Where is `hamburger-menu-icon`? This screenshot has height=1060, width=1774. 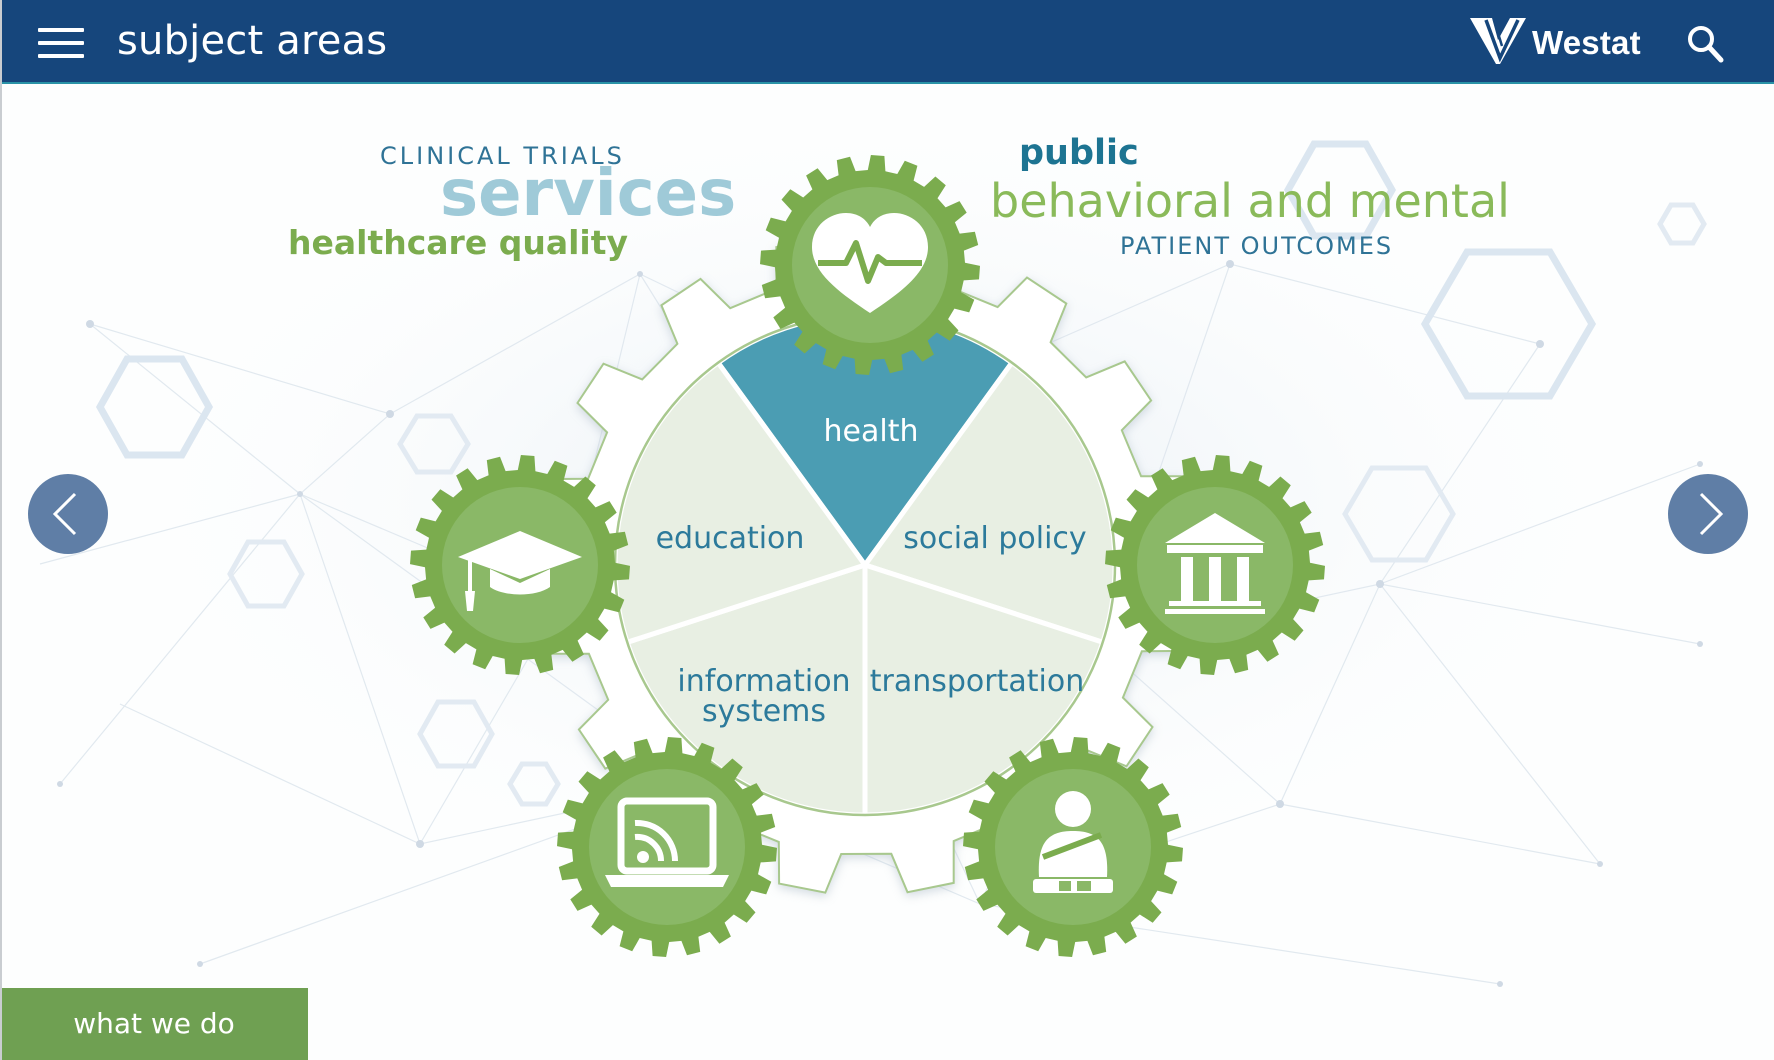
hamburger-menu-icon is located at coordinates (61, 44).